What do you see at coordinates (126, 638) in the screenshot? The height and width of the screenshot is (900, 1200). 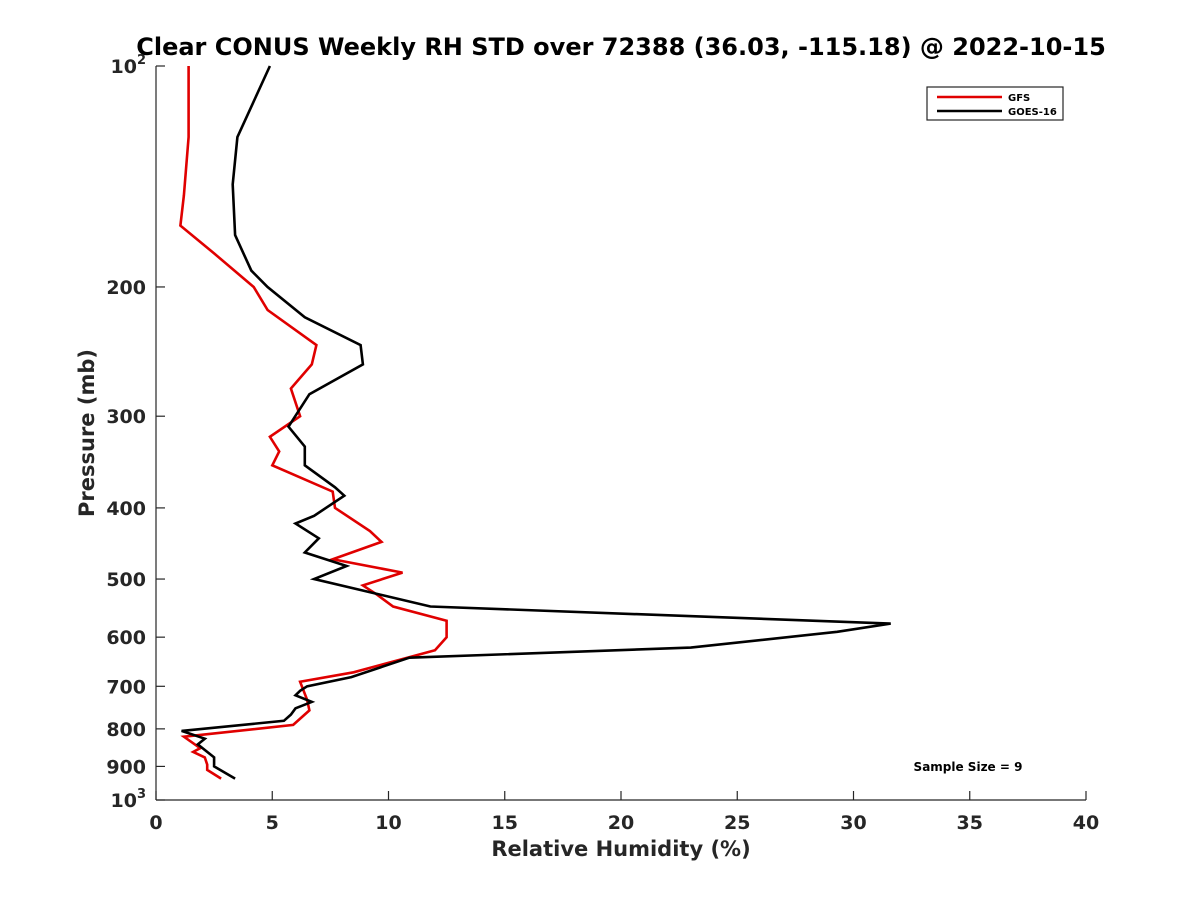 I see `y-tick-label: 600` at bounding box center [126, 638].